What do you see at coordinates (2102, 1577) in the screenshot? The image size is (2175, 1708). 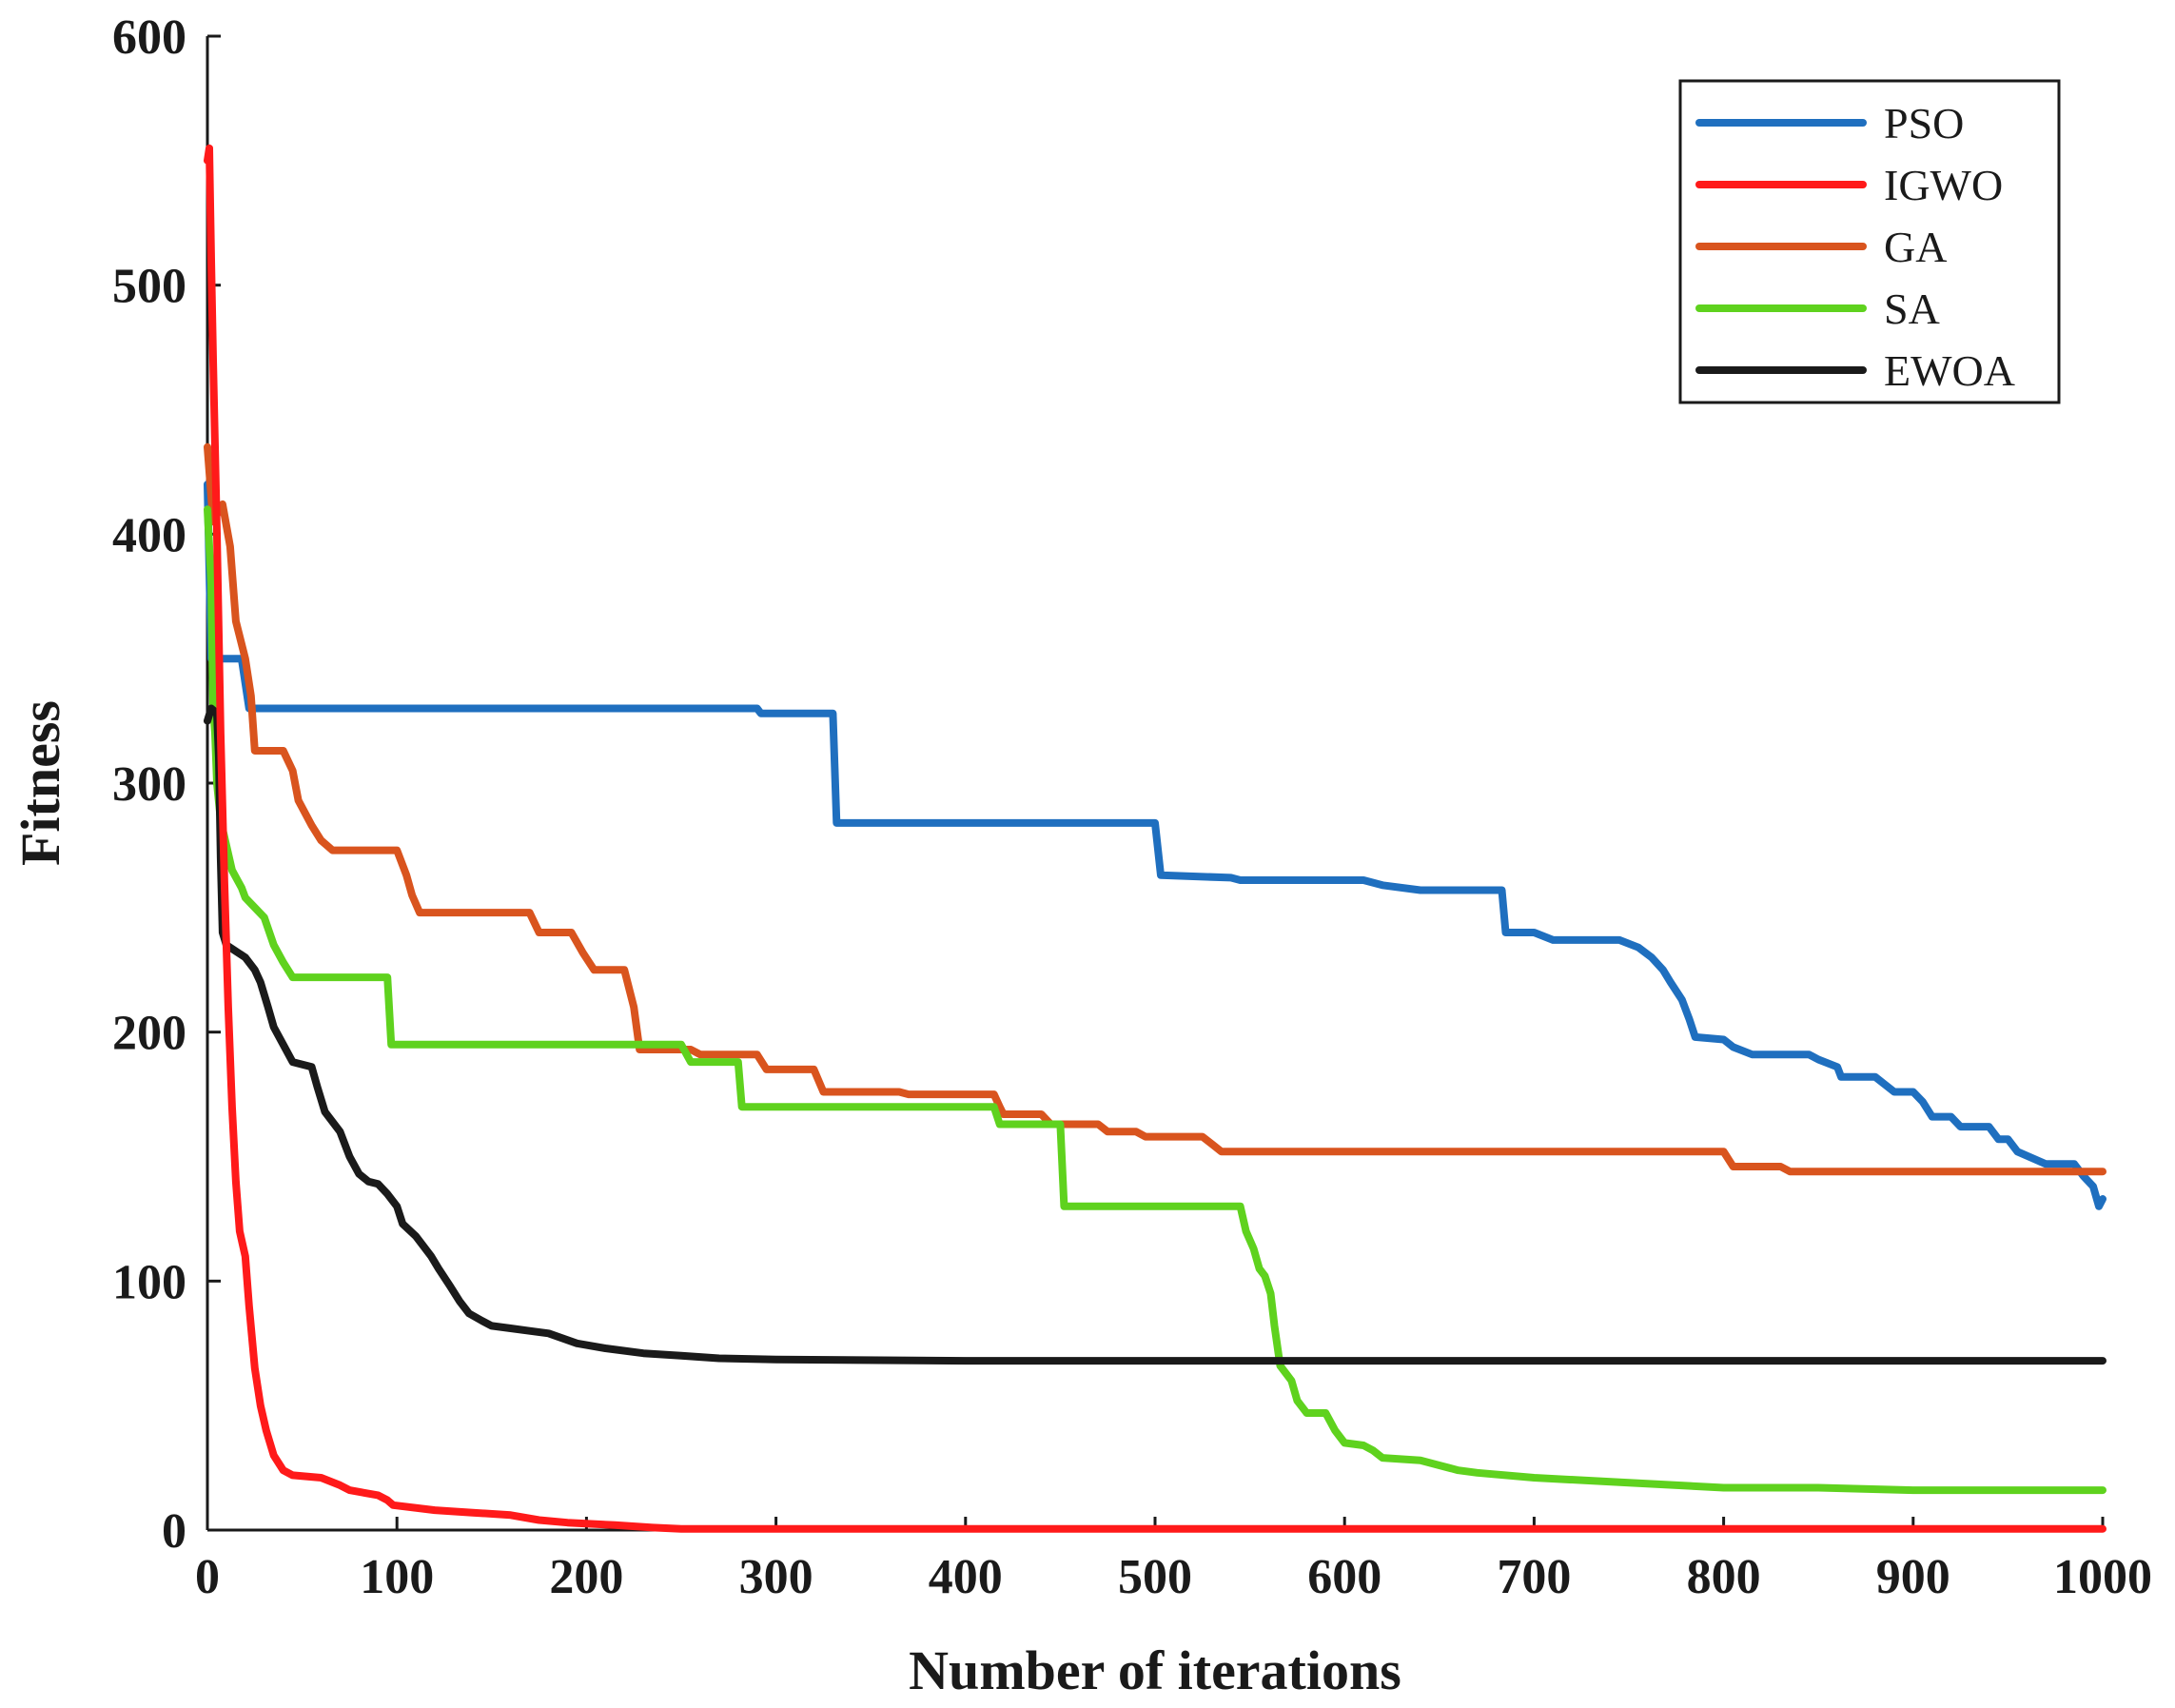 I see `x-tick-label: 1000` at bounding box center [2102, 1577].